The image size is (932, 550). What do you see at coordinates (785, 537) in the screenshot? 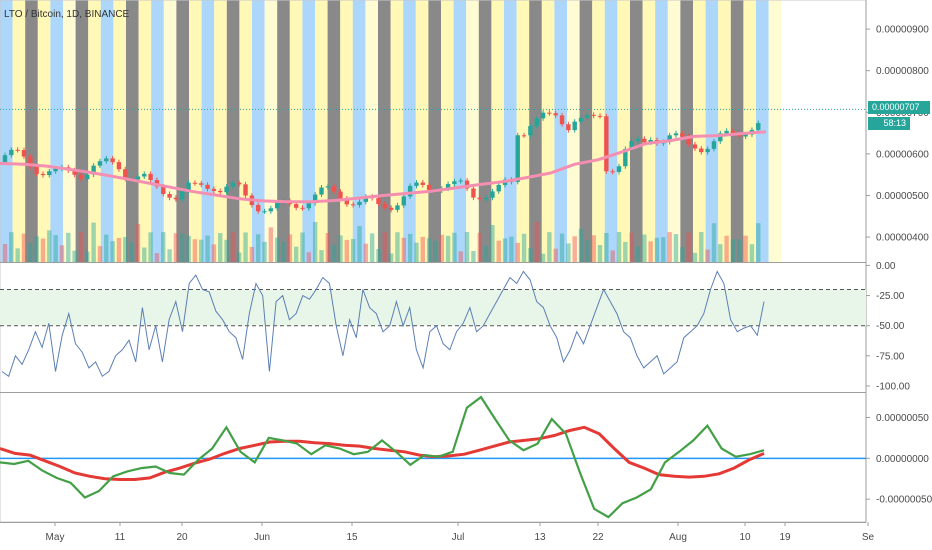
I see `date-tick-label: 19` at bounding box center [785, 537].